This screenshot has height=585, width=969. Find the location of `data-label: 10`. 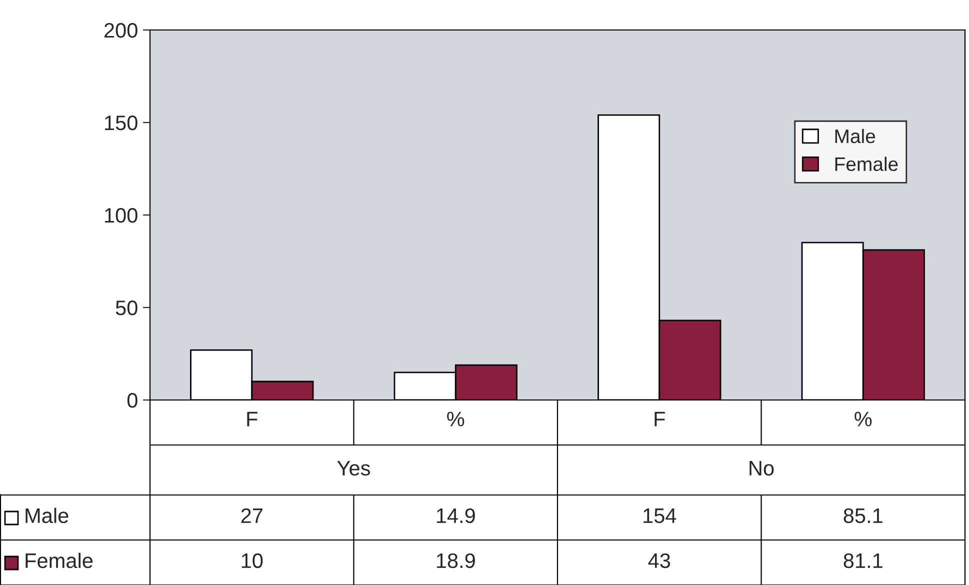

data-label: 10 is located at coordinates (252, 560).